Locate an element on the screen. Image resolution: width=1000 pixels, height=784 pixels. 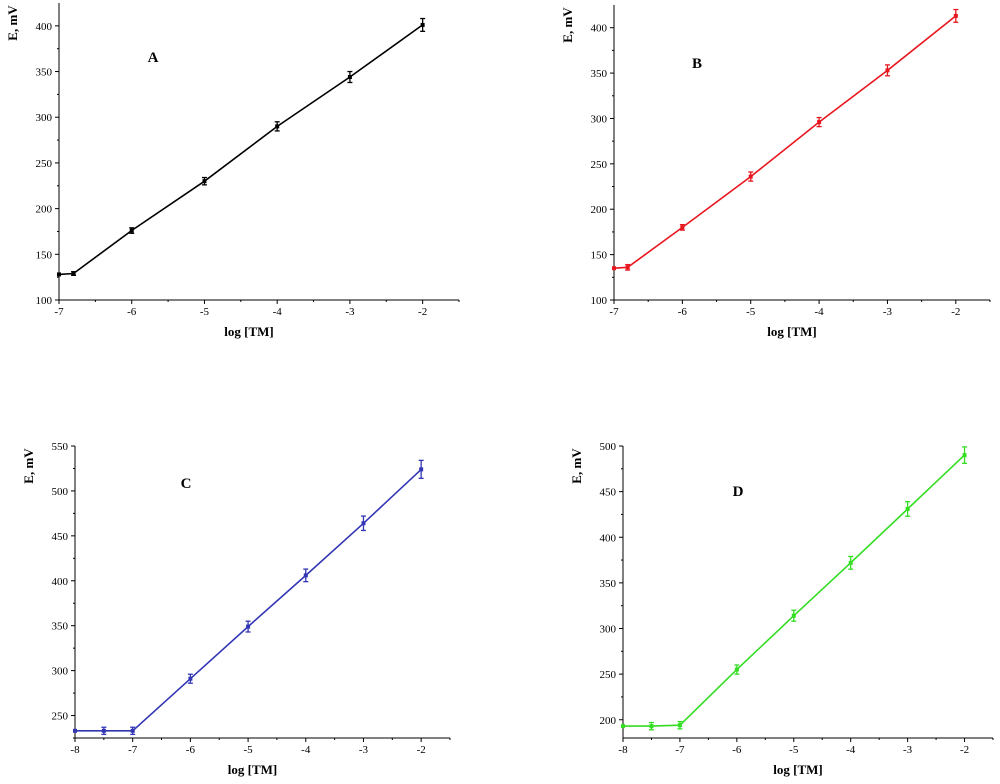
panel-label: B is located at coordinates (697, 64).